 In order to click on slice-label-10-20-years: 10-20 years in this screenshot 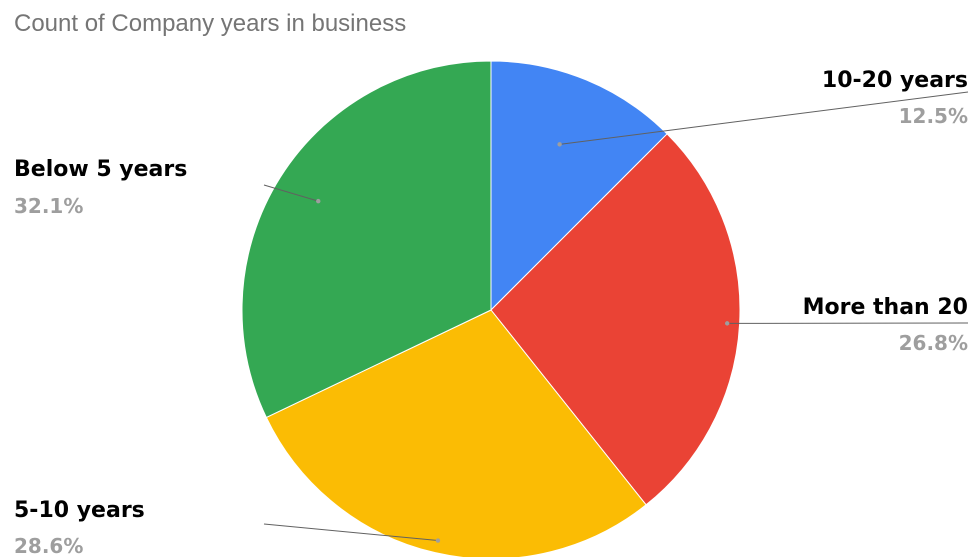, I will do `click(895, 80)`.